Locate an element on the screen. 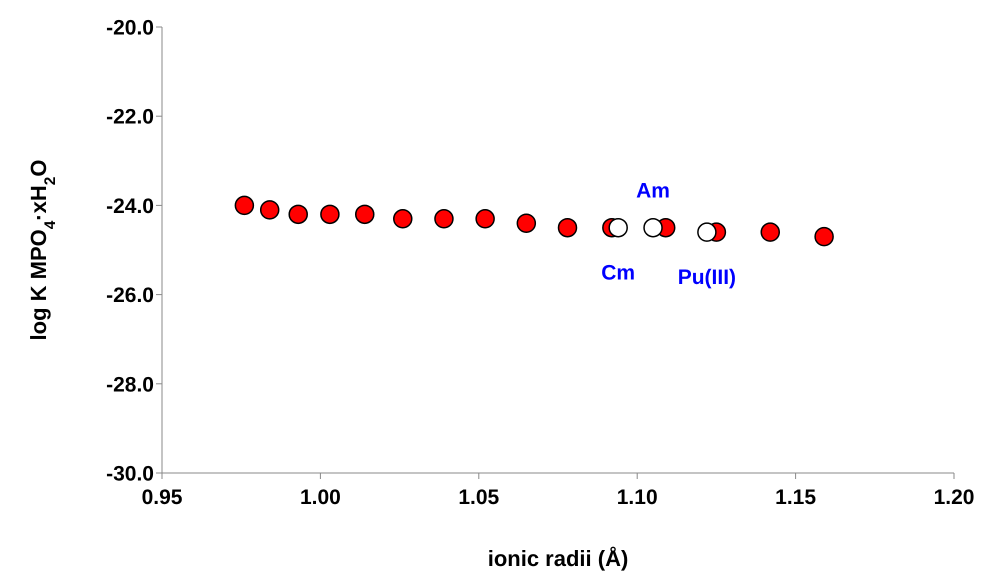 The height and width of the screenshot is (585, 983). x-tick-label: 1.20 is located at coordinates (954, 497).